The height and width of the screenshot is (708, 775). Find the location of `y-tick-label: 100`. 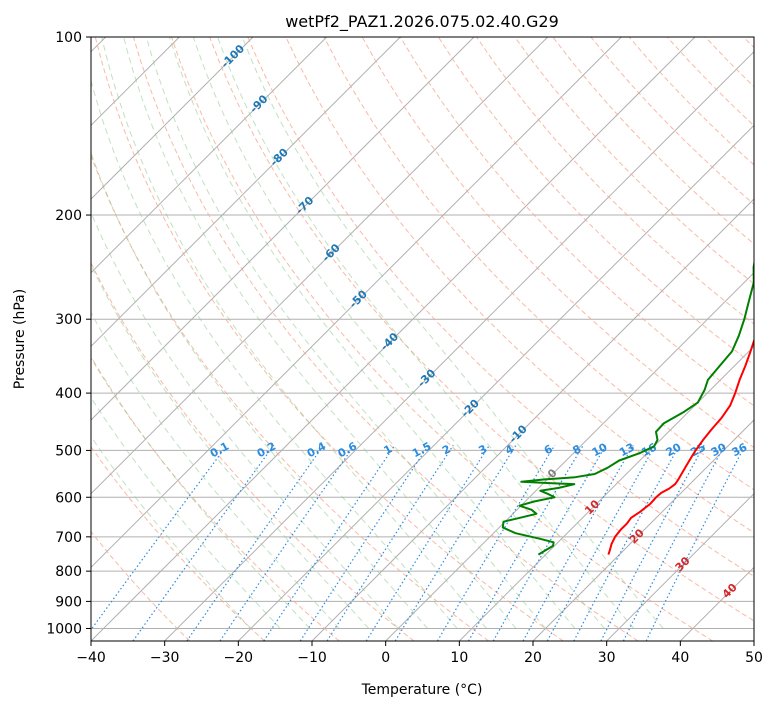

y-tick-label: 100 is located at coordinates (68, 38).